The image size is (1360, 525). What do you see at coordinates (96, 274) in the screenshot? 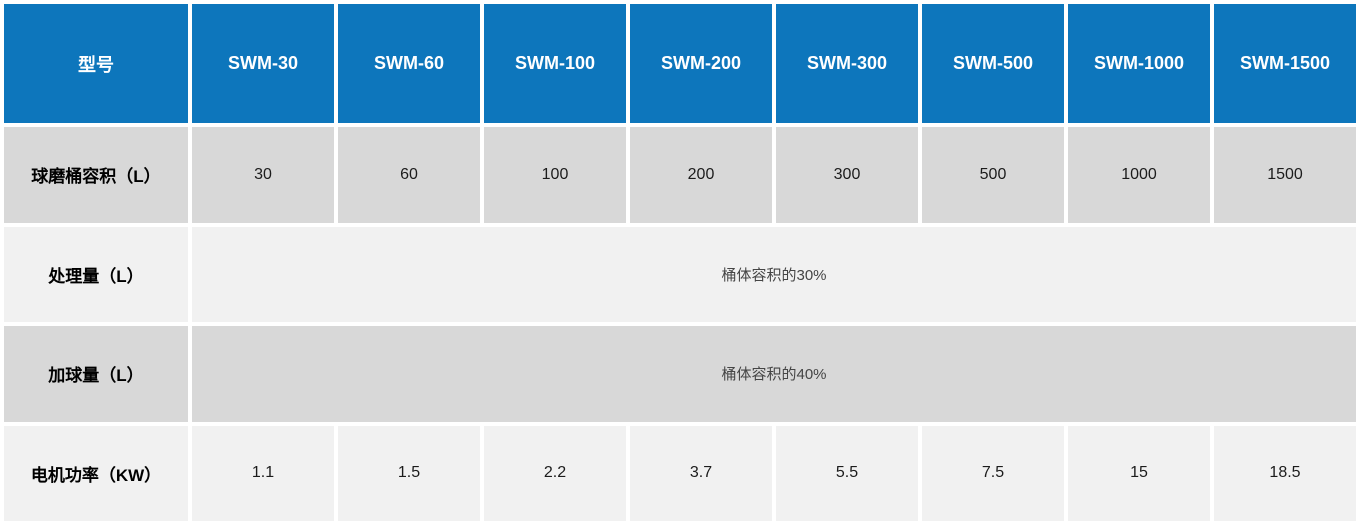
I see `row-label-processing-capacity: 处理量（L）` at bounding box center [96, 274].